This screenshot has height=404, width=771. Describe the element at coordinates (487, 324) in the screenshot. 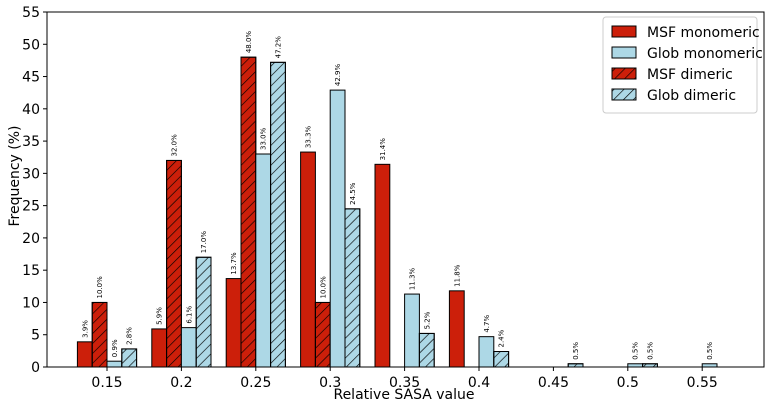

I see `data-label-glob-monomeric-0.4: 4.7%` at that location.